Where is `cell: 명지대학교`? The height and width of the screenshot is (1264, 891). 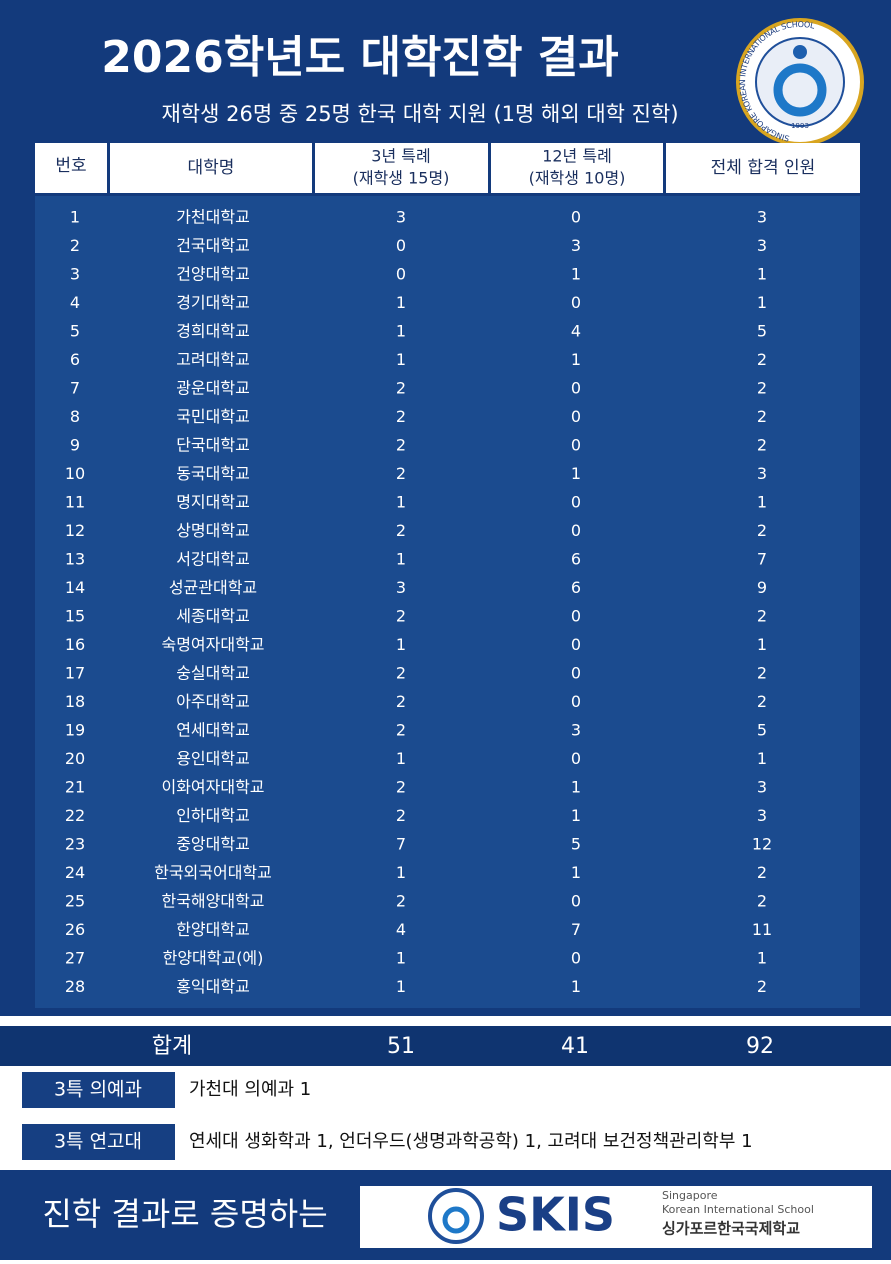 cell: 명지대학교 is located at coordinates (213, 502).